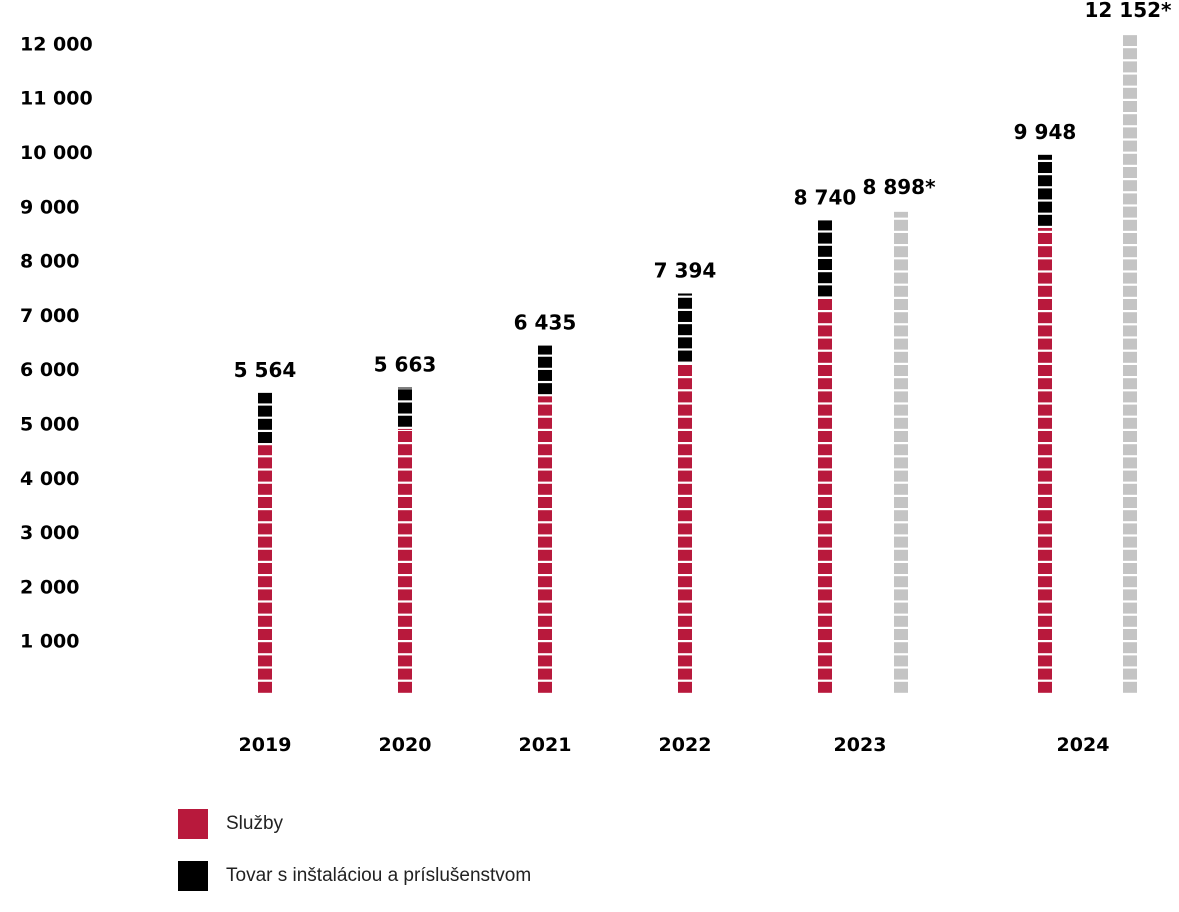 The image size is (1179, 912). Describe the element at coordinates (50, 316) in the screenshot. I see `y-tick-label: 7 000` at that location.